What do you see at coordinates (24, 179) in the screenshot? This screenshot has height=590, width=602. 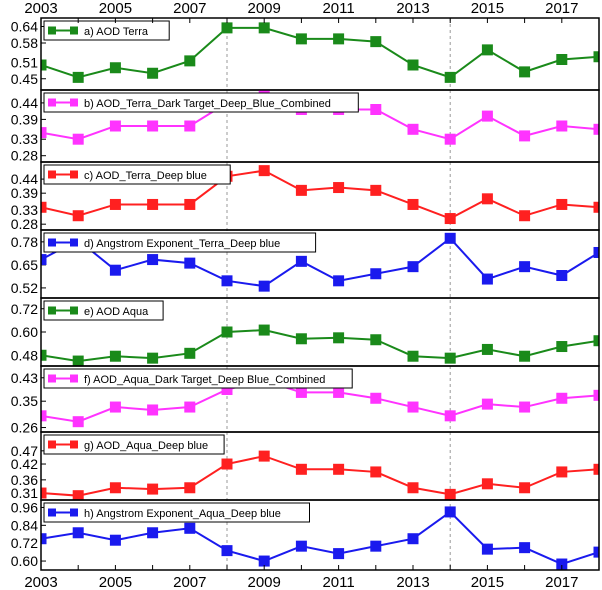 I see `y-tick-label: 0.44` at bounding box center [24, 179].